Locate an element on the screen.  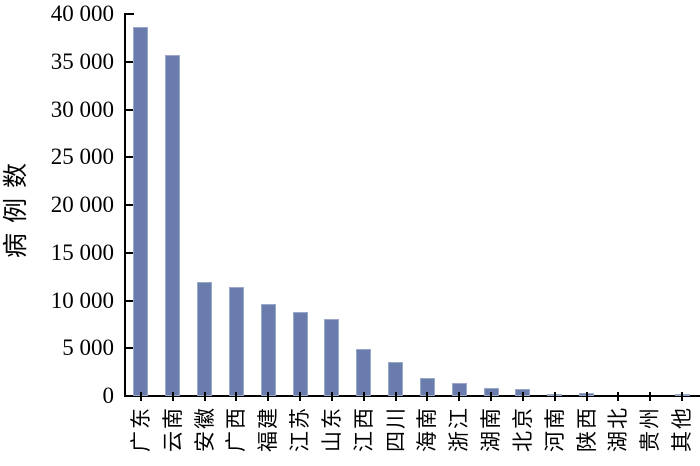
y-tick-label: 25 000 is located at coordinates (82, 157).